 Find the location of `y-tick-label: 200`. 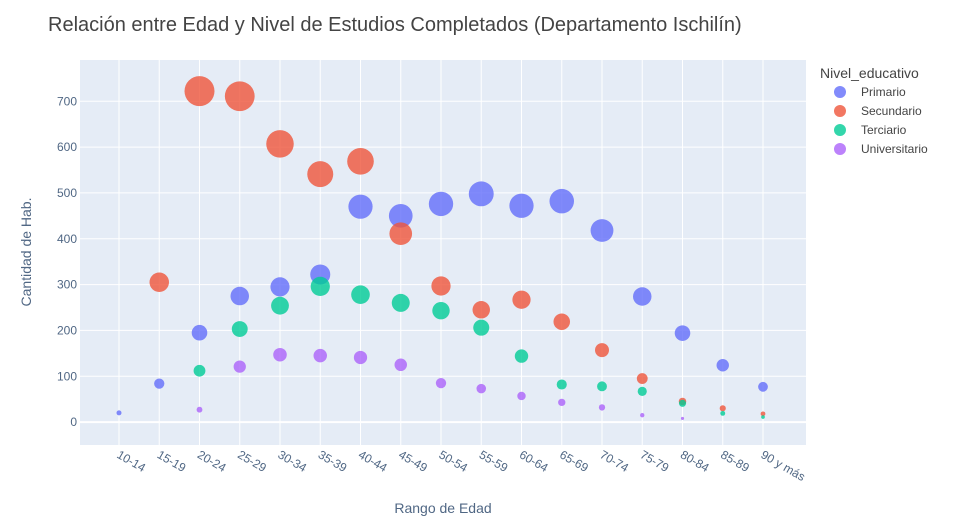

y-tick-label: 200 is located at coordinates (67, 330).